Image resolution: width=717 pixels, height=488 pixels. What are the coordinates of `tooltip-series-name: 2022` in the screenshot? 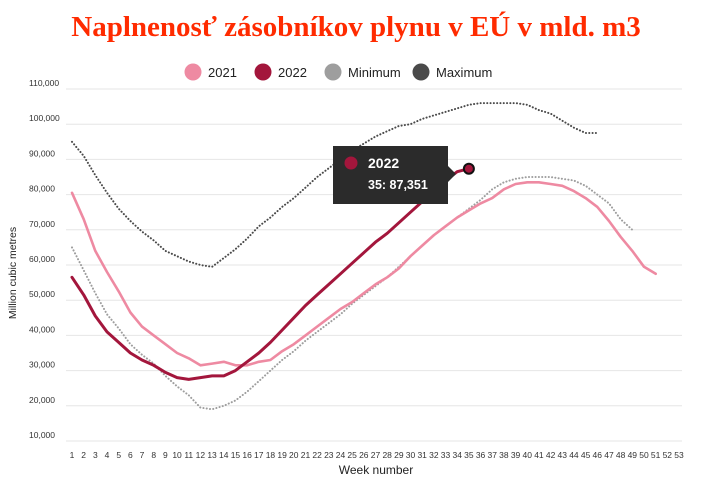 It's located at (383, 163).